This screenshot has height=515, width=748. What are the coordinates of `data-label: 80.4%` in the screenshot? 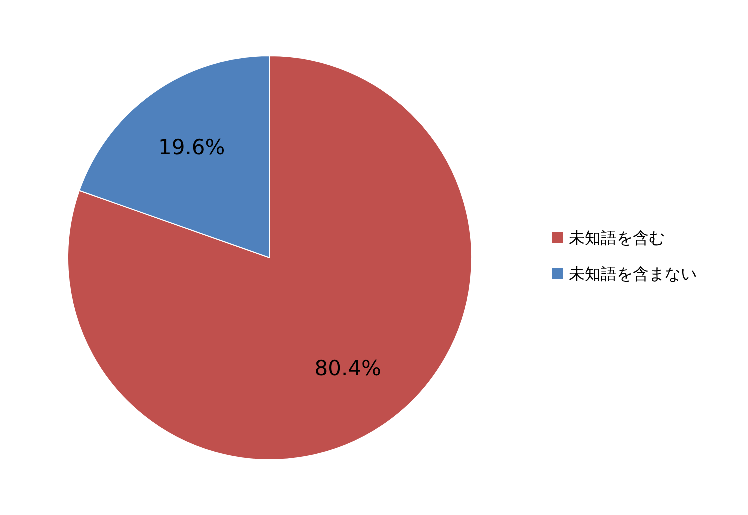 It's located at (348, 368).